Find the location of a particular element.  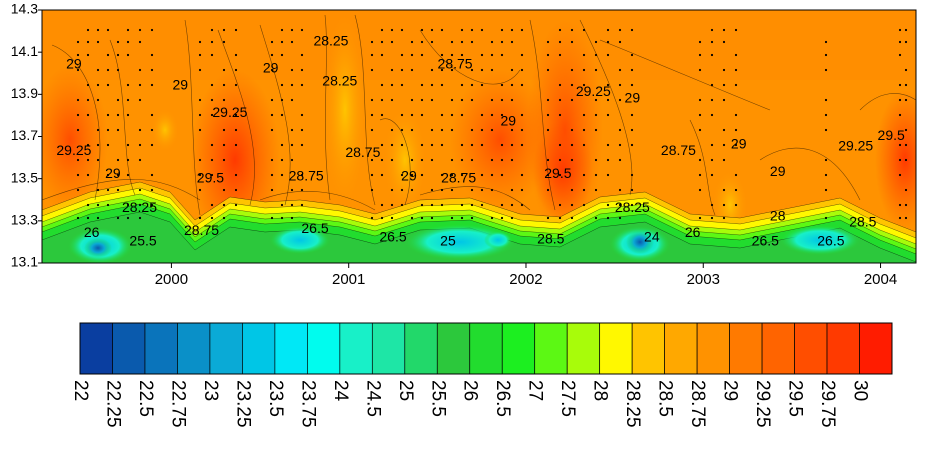

cold-core-1999 is located at coordinates (98, 248).